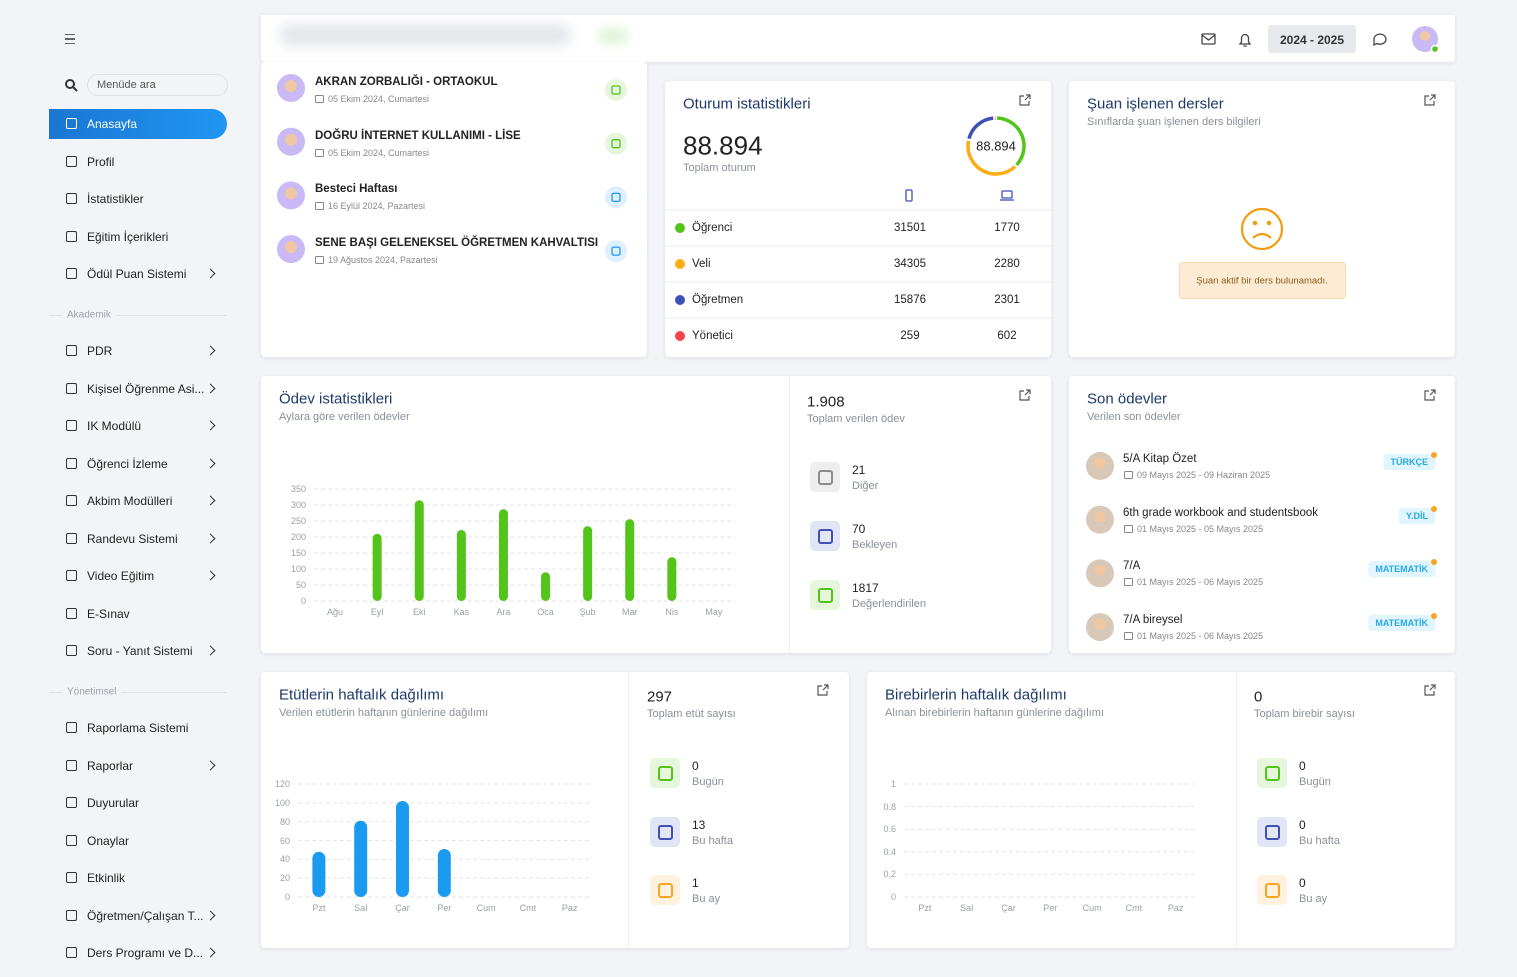 The width and height of the screenshot is (1517, 977). What do you see at coordinates (298, 553) in the screenshot?
I see `y-tick-label: 150` at bounding box center [298, 553].